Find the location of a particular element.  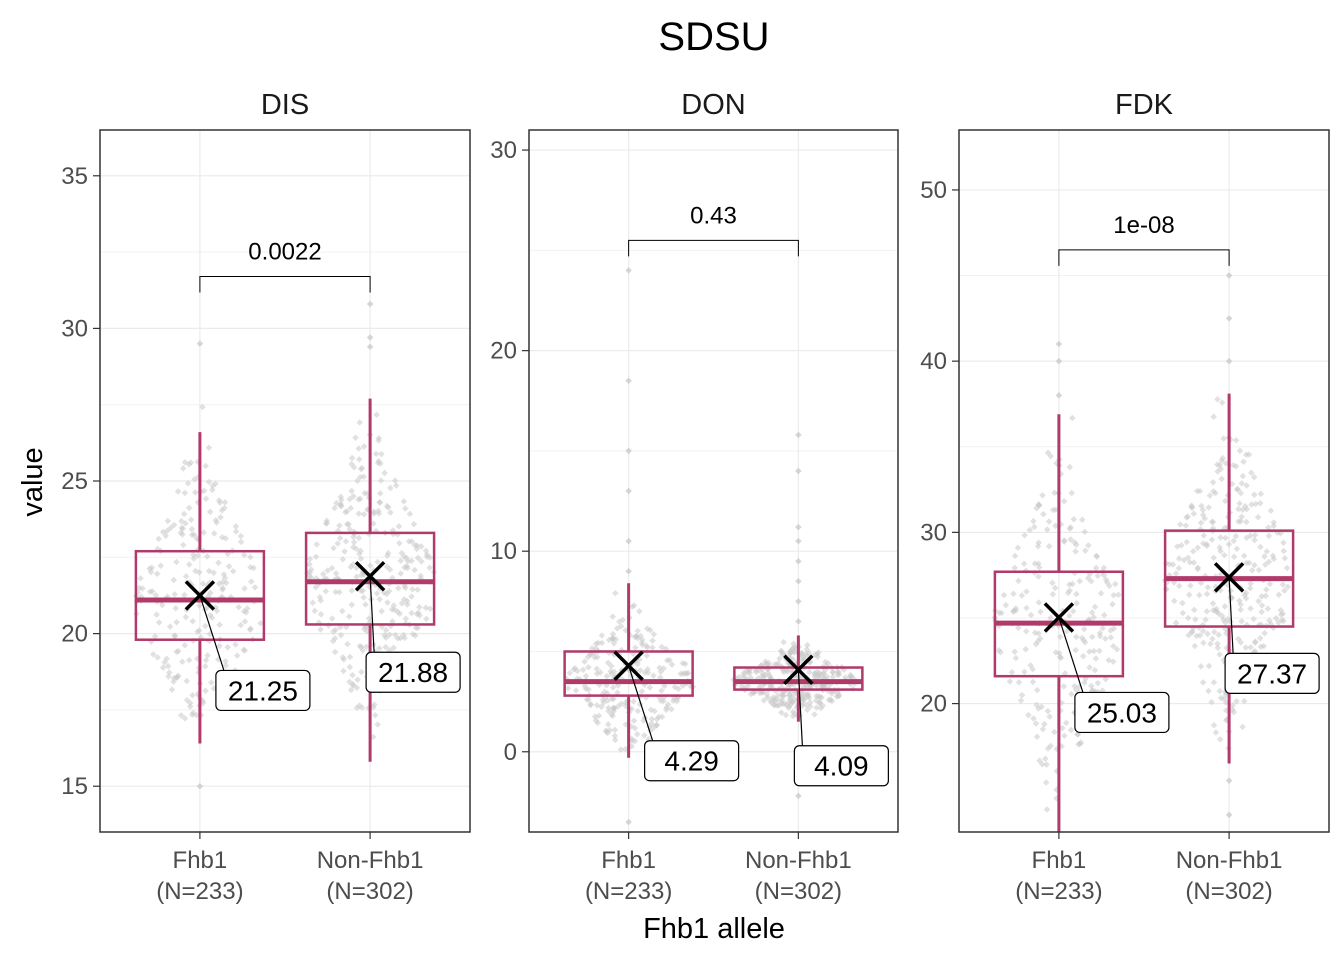

chart-title: SDSU is located at coordinates (713, 37).